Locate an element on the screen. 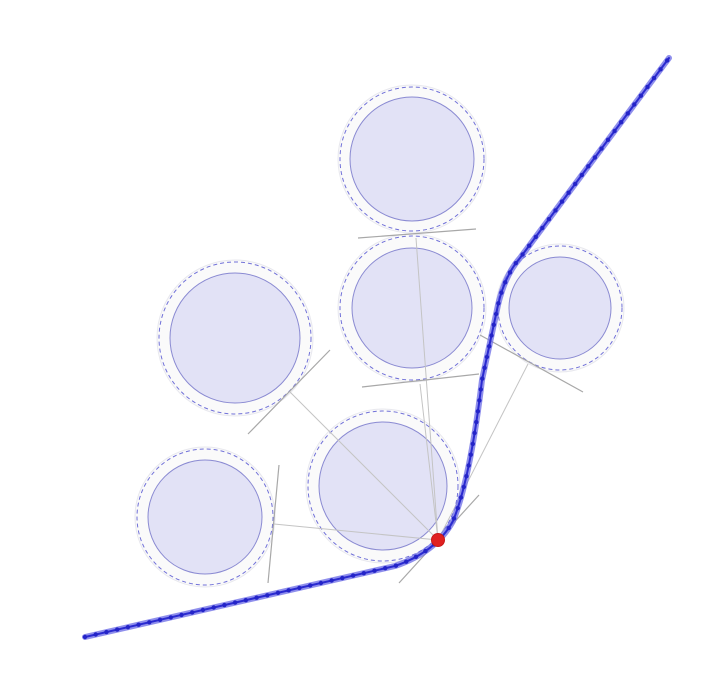  obstacle-middle-center is located at coordinates (412, 308).